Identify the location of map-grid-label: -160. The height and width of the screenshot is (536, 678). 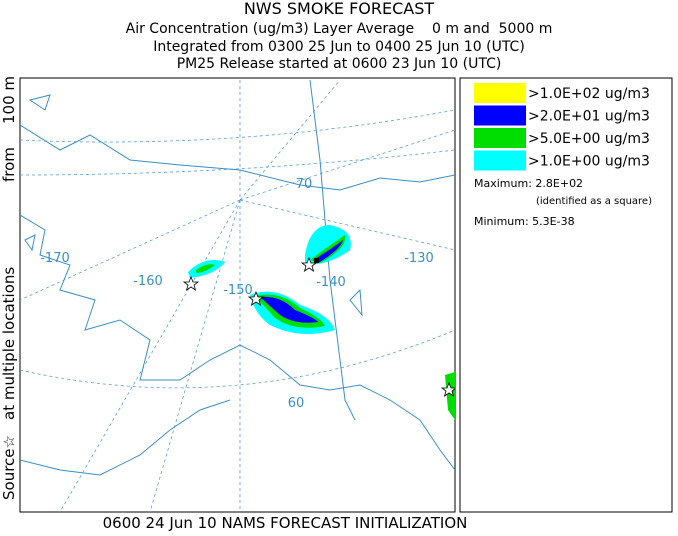
(148, 281).